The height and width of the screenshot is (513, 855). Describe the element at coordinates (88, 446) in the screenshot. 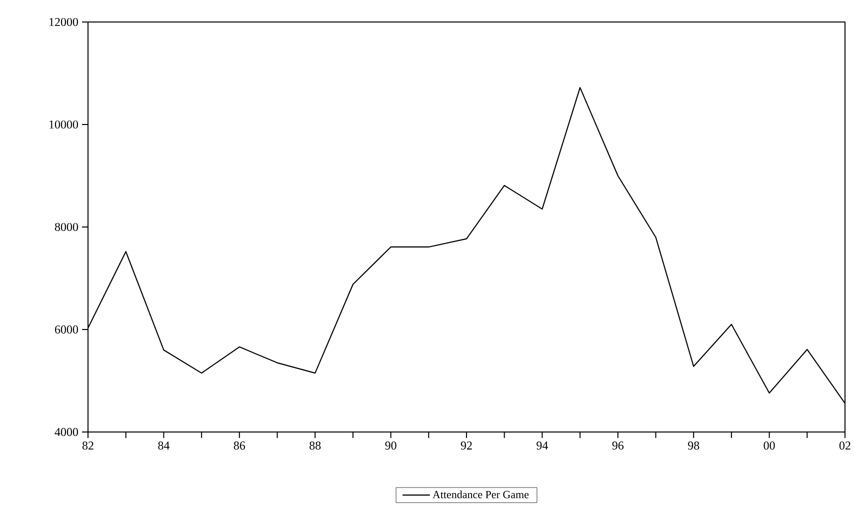

I see `x-tick-label: 82` at that location.